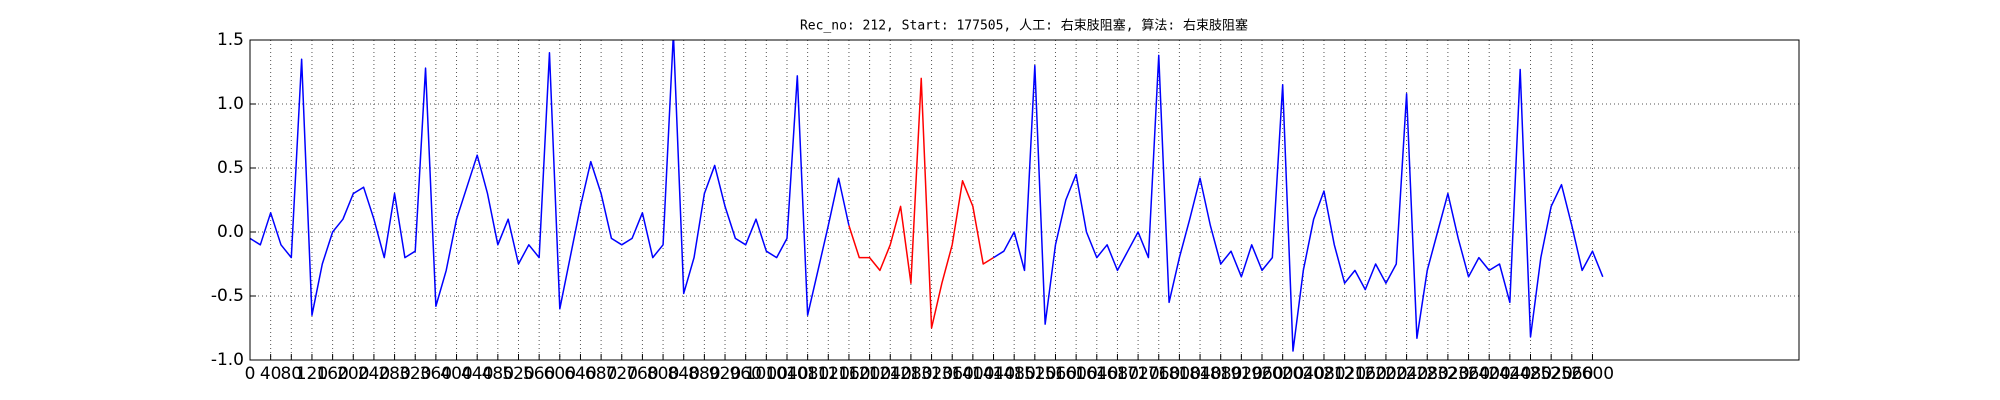 Image resolution: width=2000 pixels, height=400 pixels. Describe the element at coordinates (518, 374) in the screenshot. I see `x-tick-label: 520` at that location.